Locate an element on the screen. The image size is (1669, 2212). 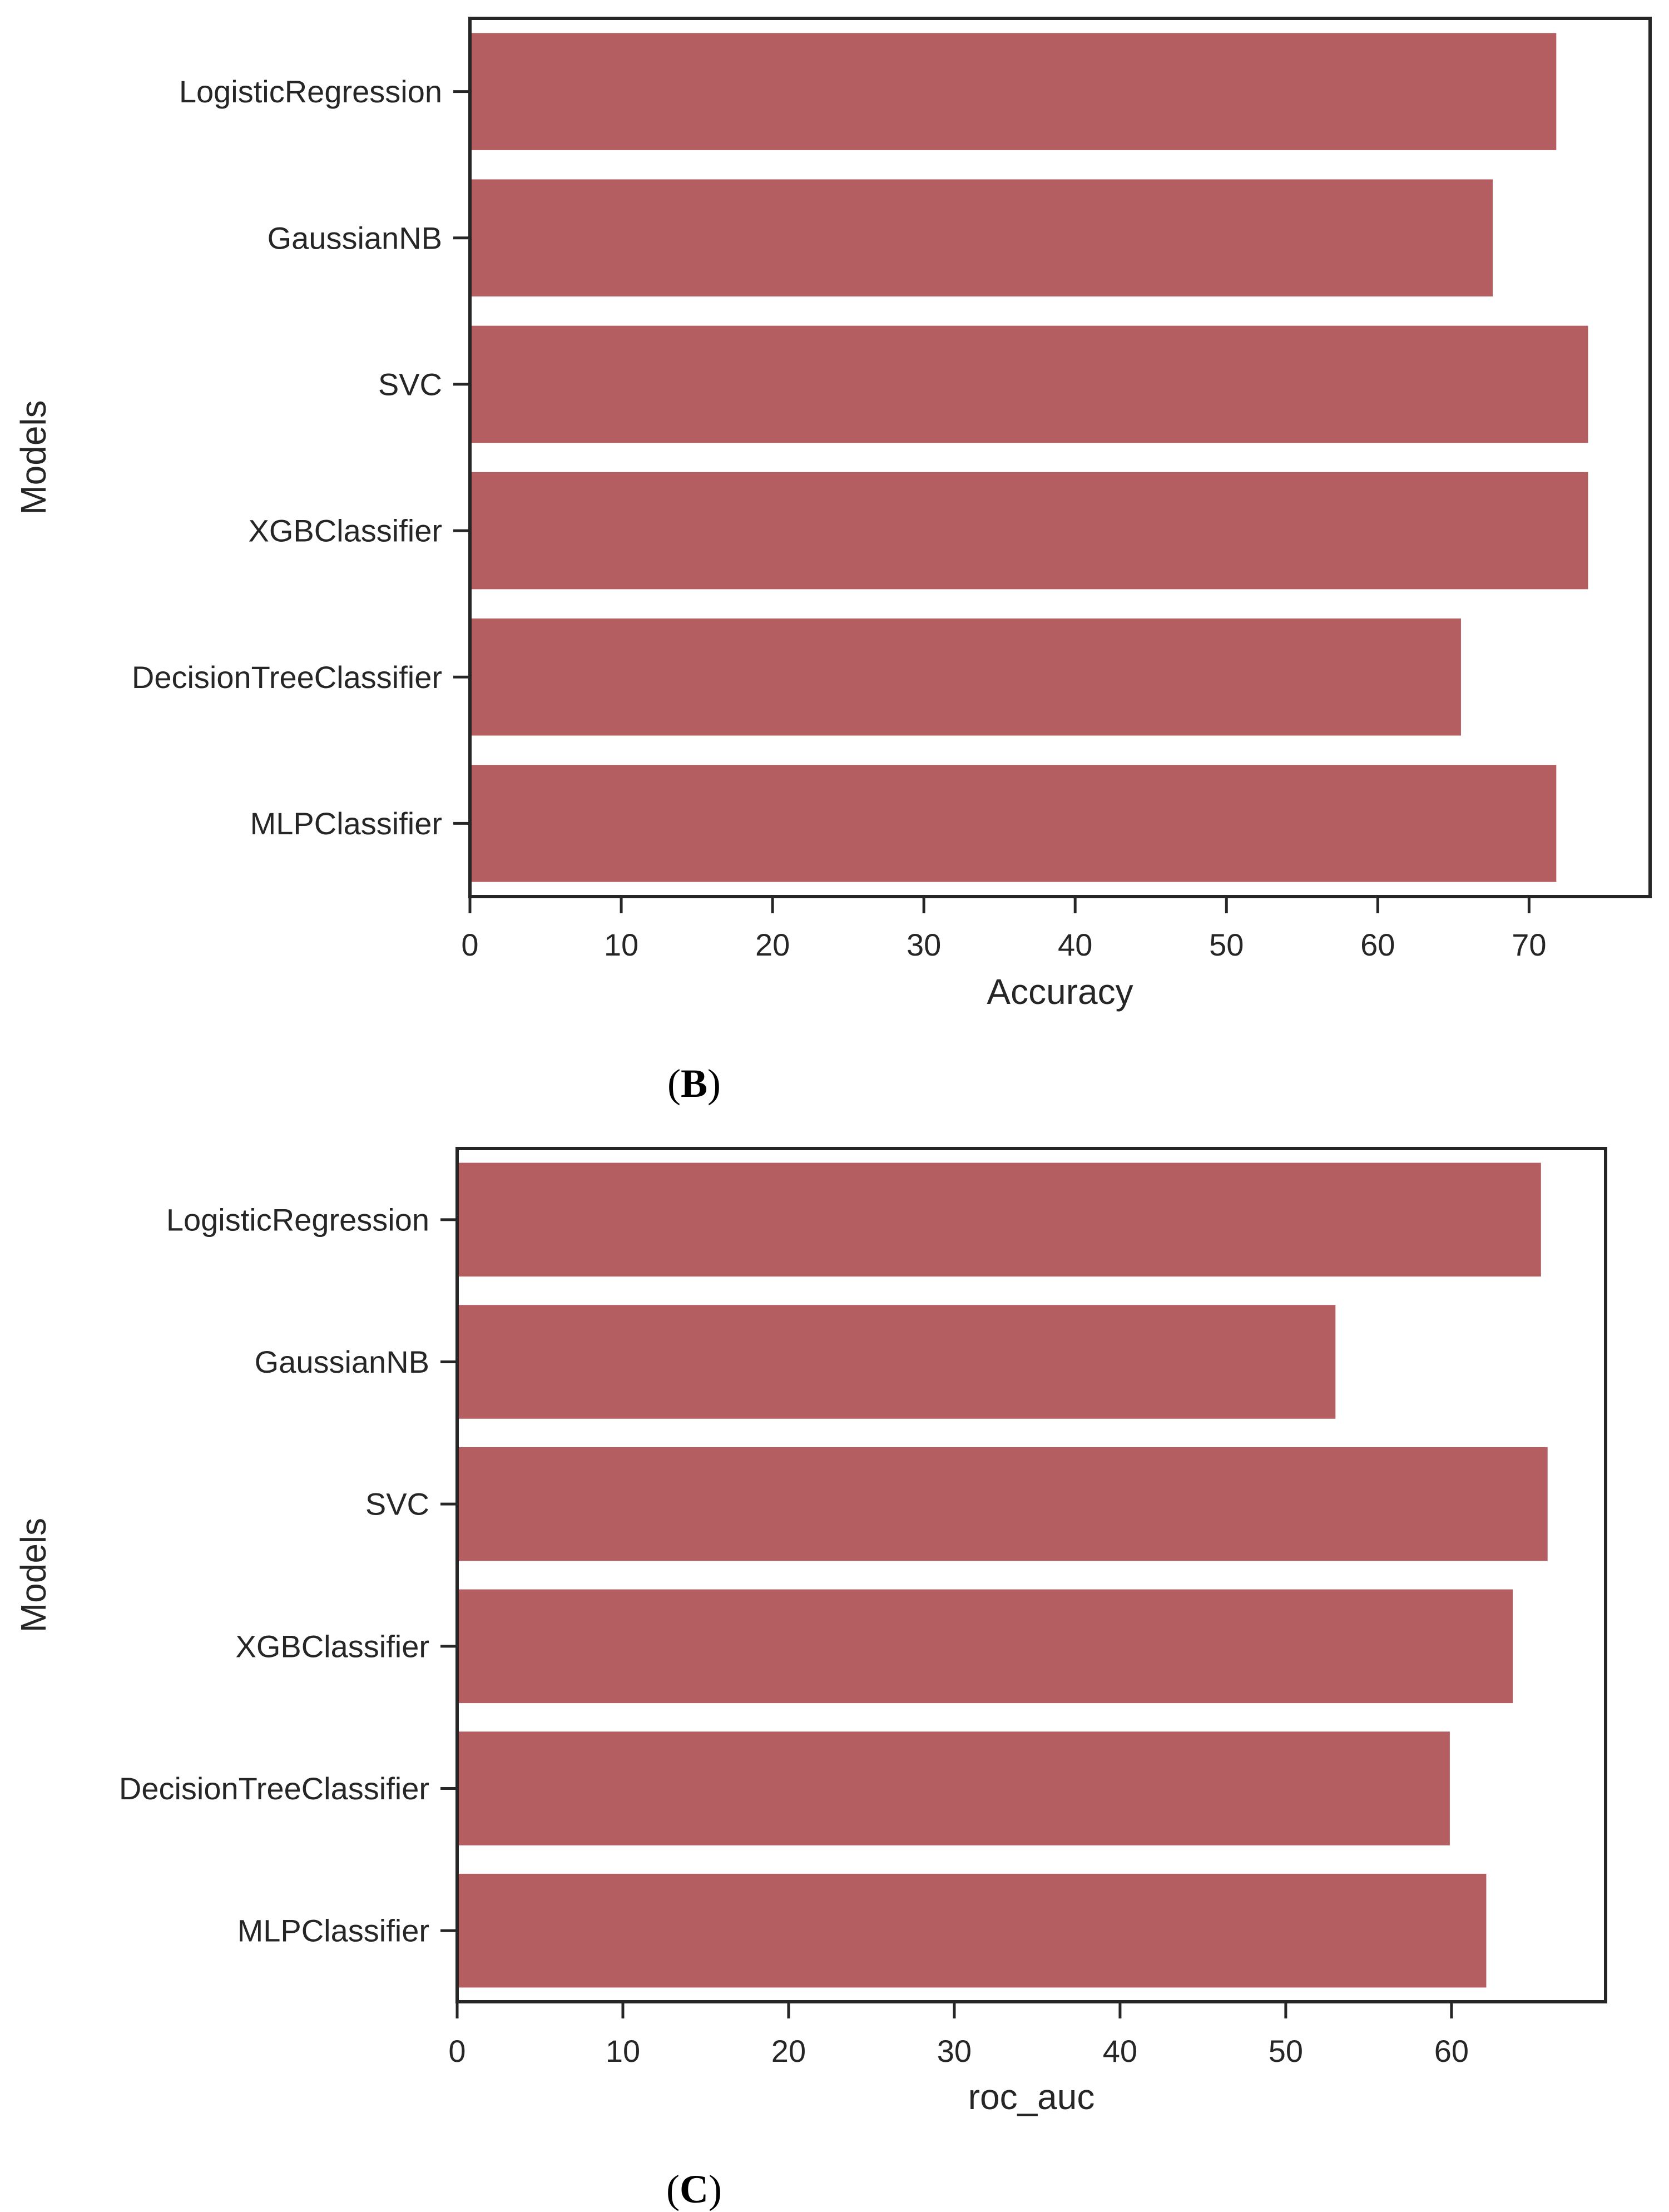
x-axis-label: Accuracy is located at coordinates (1060, 992).